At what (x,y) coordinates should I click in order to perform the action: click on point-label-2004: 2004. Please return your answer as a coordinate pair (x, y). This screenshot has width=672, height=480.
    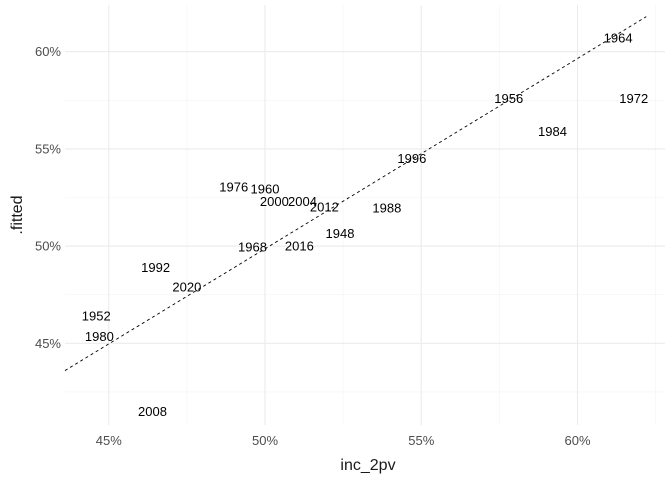
    Looking at the image, I should click on (302, 201).